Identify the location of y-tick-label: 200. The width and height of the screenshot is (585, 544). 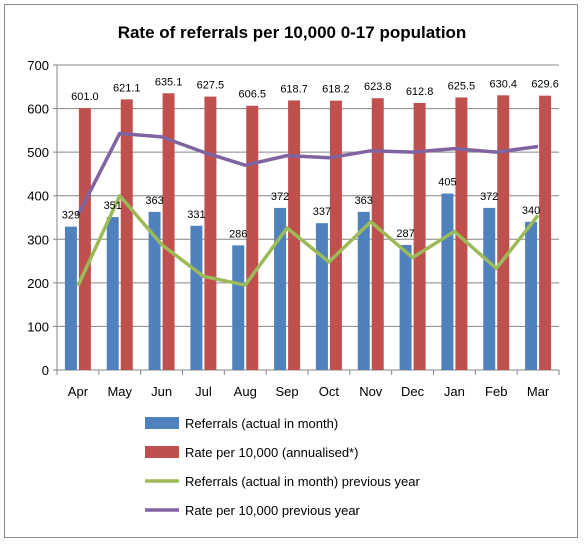
(38, 283).